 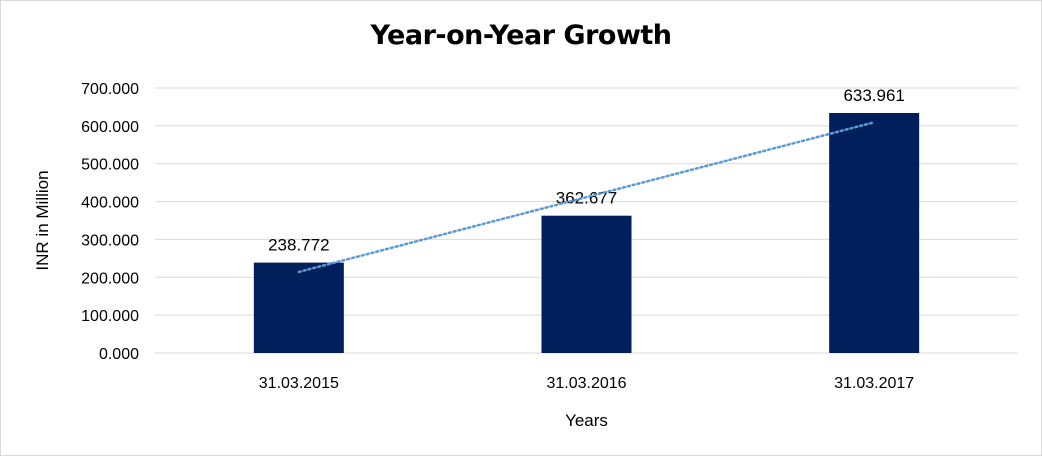 I want to click on x-tick-label: 31.03.2015, so click(x=299, y=383).